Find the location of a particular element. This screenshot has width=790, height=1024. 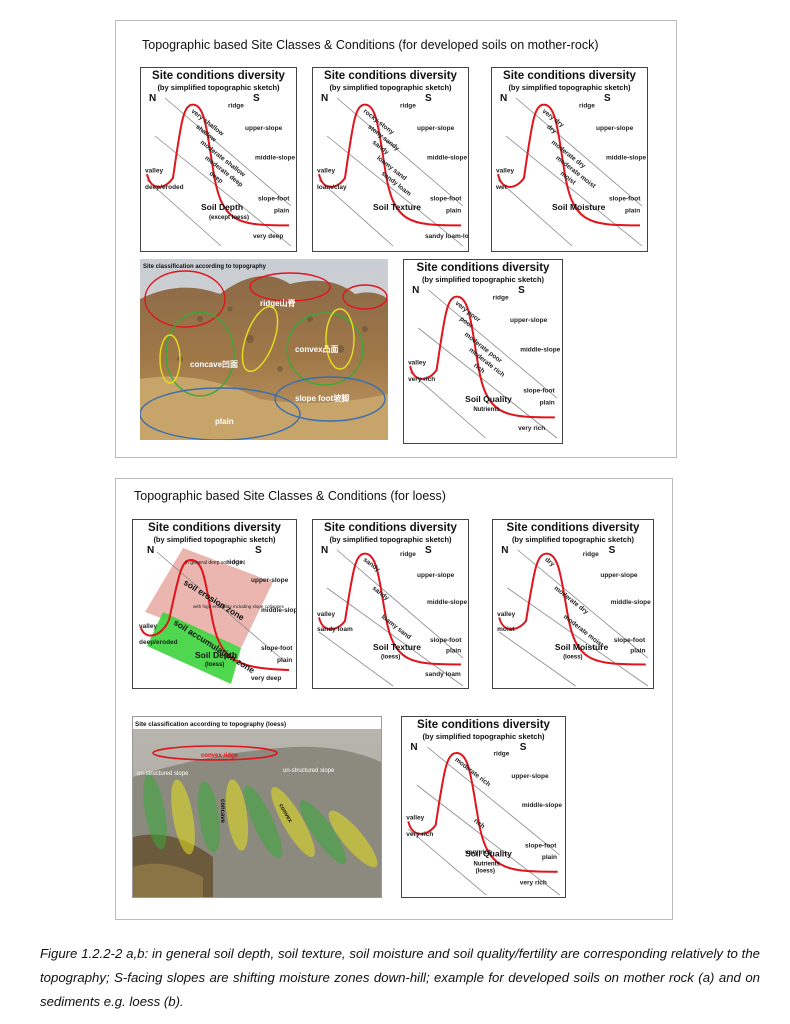

slope-condition-label: dry is located at coordinates (549, 562).